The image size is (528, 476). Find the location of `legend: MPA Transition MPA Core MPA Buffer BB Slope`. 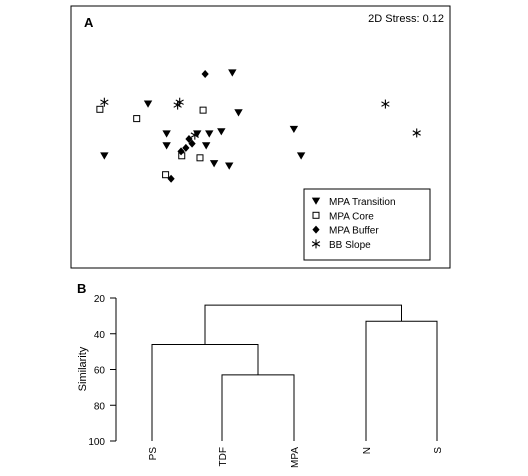

legend: MPA Transition MPA Core MPA Buffer BB Slope is located at coordinates (367, 224).